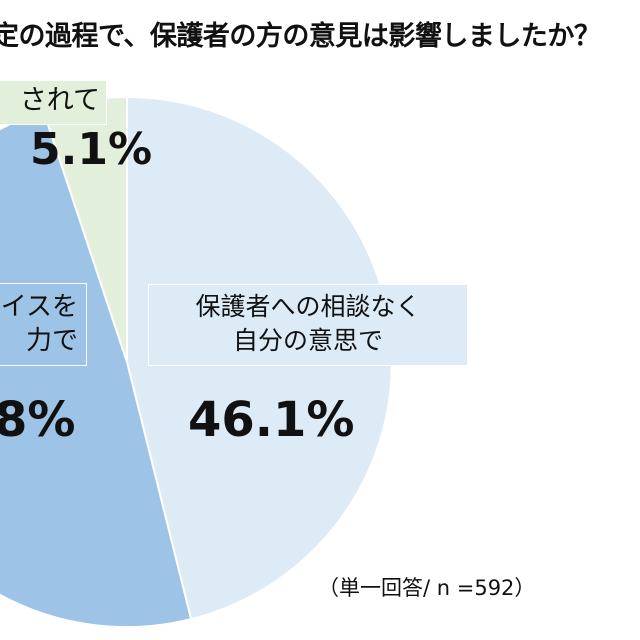  What do you see at coordinates (59, 100) in the screenshot?
I see `label-persuaded-text: されて` at bounding box center [59, 100].